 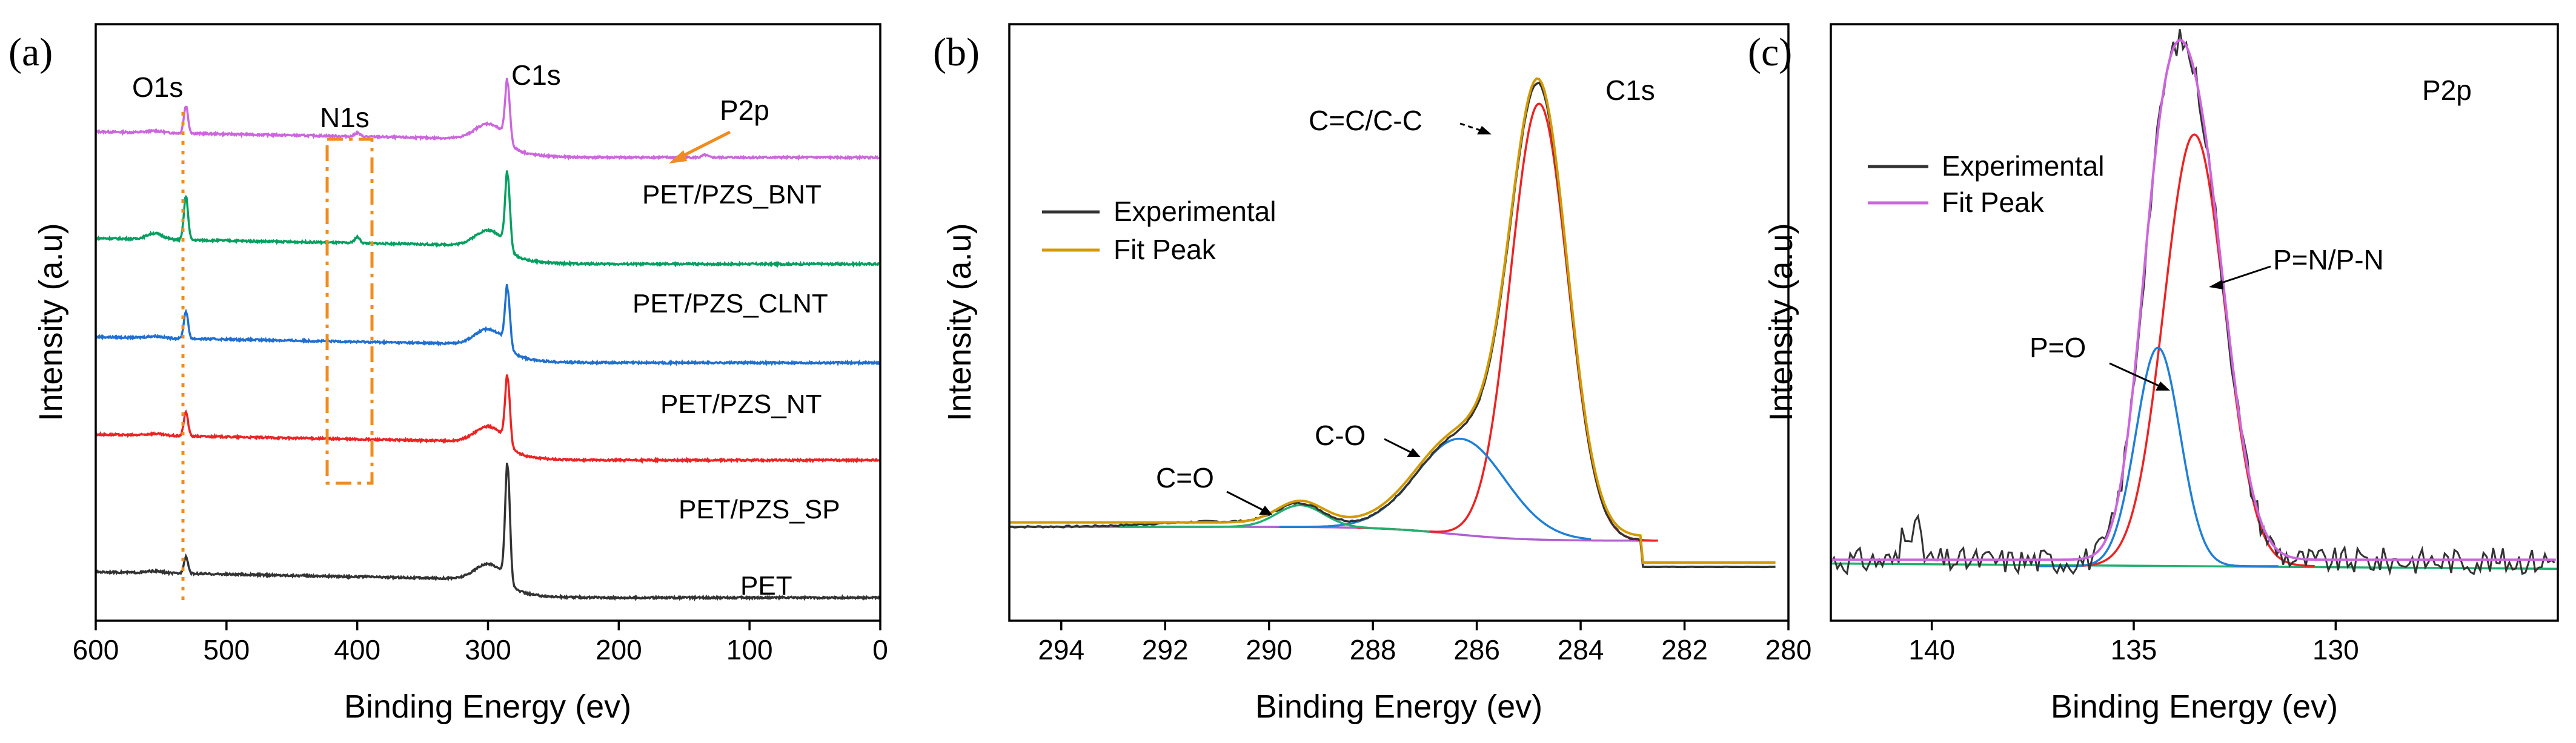 What do you see at coordinates (536, 75) in the screenshot?
I see `peak-label-c1s: C1s` at bounding box center [536, 75].